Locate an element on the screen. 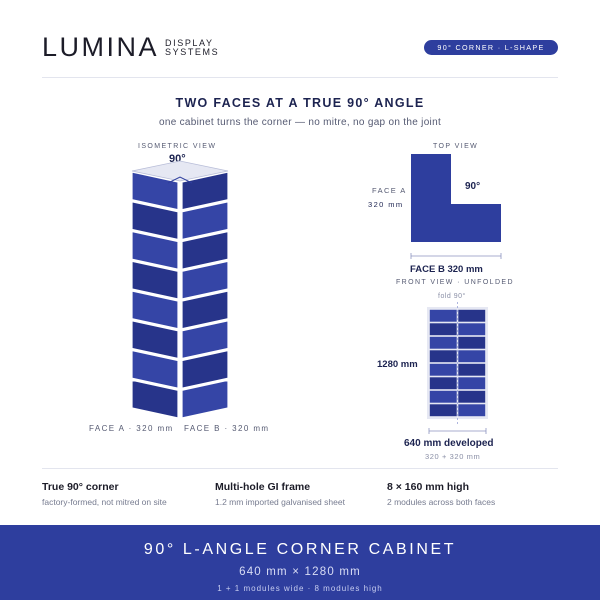 This screenshot has height=600, width=600. features-divider is located at coordinates (300, 468).